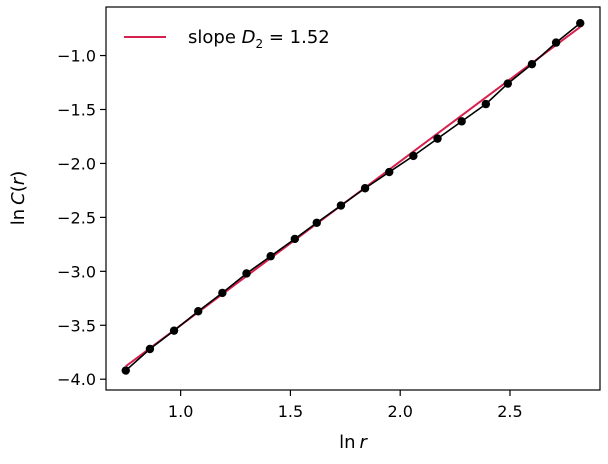 The height and width of the screenshot is (464, 608). What do you see at coordinates (18, 180) in the screenshot?
I see `y-axis-label-var: r` at bounding box center [18, 180].